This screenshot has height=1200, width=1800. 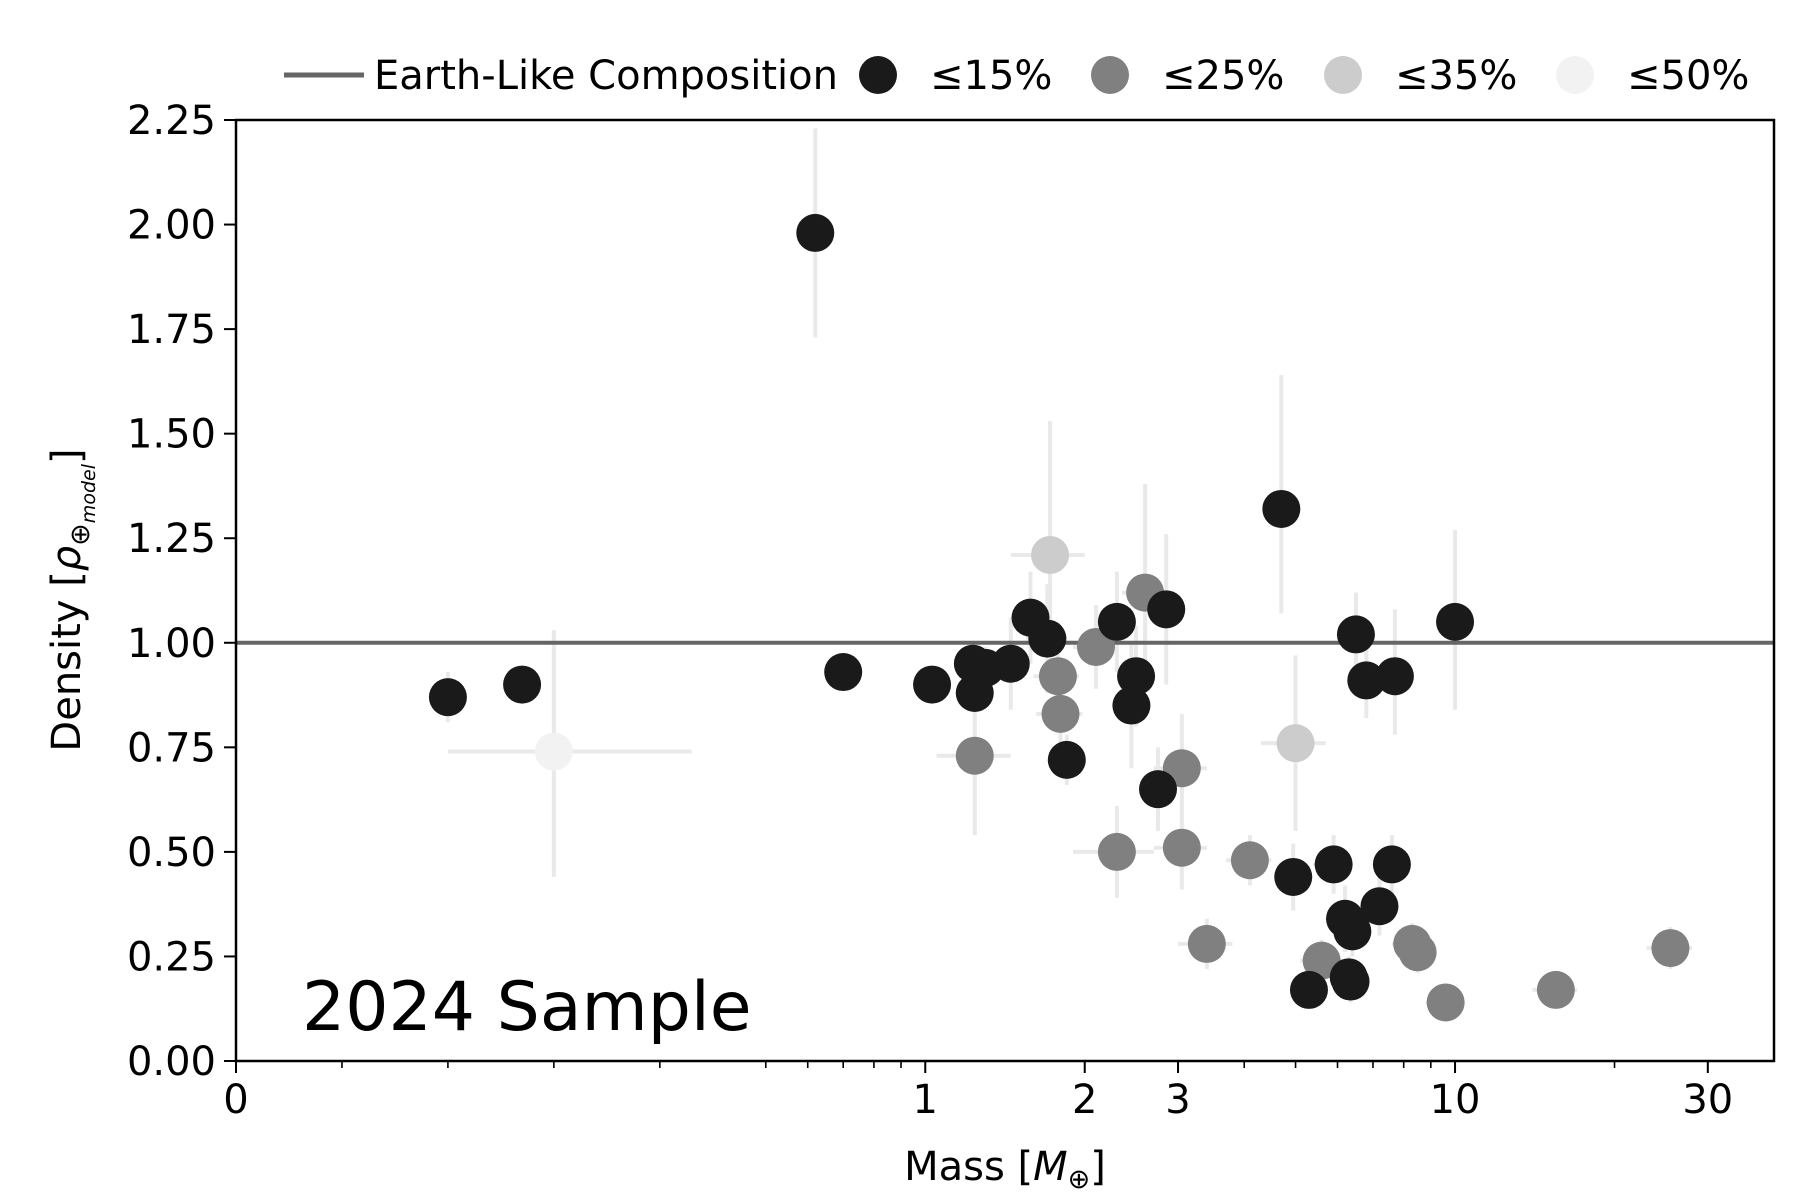 What do you see at coordinates (1456, 76) in the screenshot?
I see `legend-label: ≤35%` at bounding box center [1456, 76].